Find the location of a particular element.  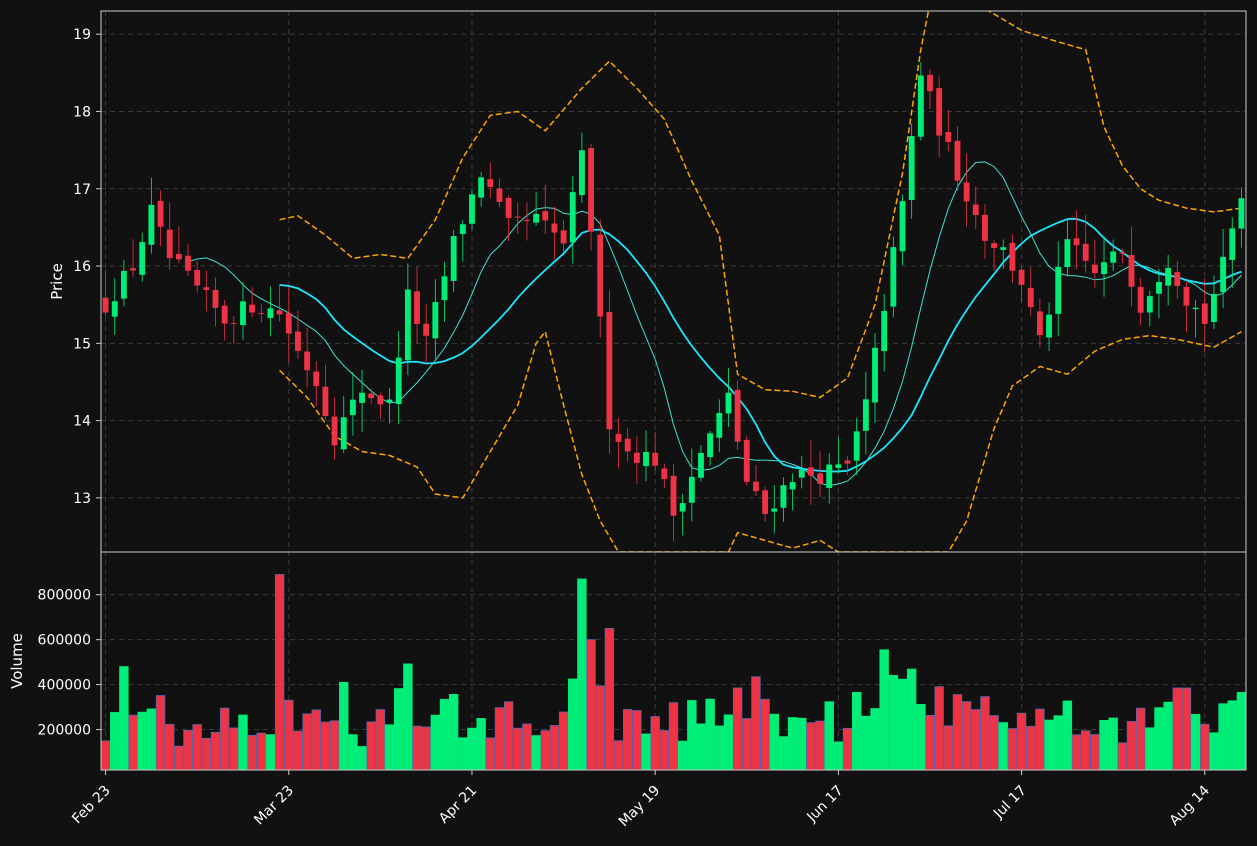

price-tick-label: 15 is located at coordinates (82, 344).